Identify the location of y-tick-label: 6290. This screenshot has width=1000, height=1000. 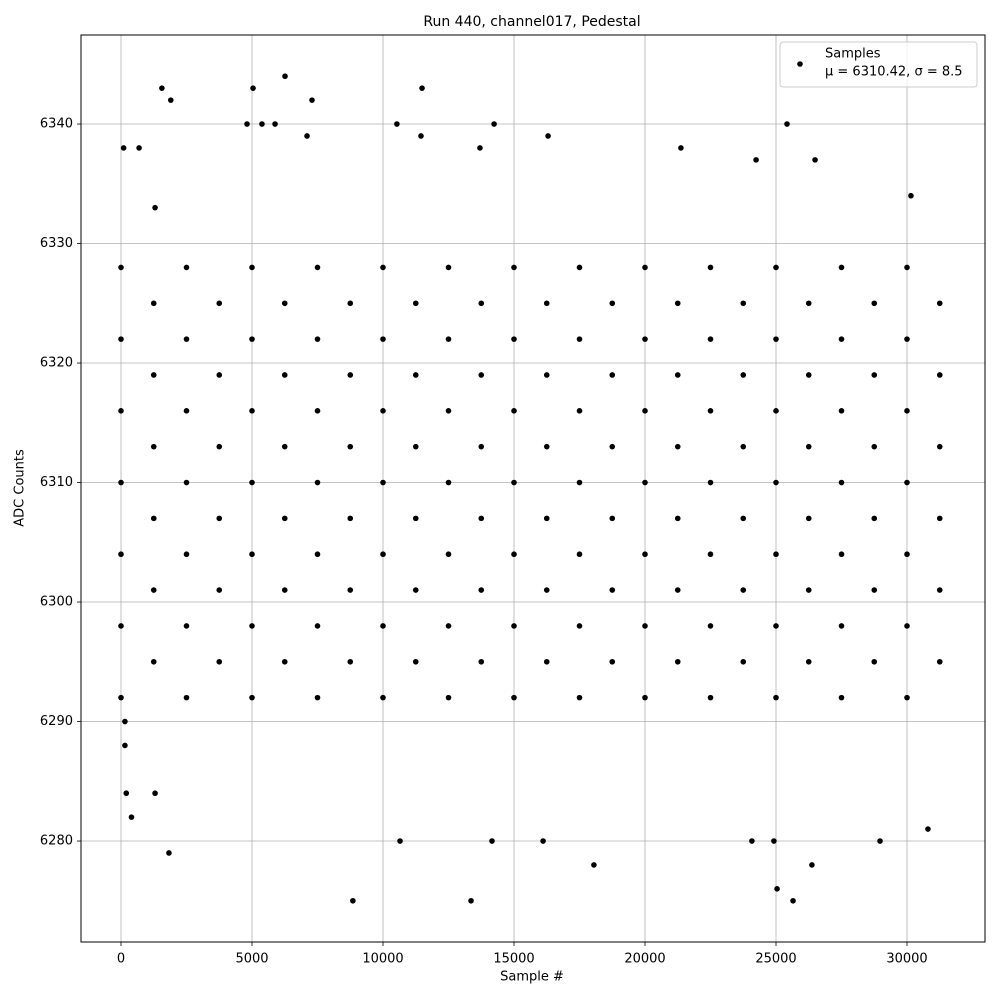
(56, 721).